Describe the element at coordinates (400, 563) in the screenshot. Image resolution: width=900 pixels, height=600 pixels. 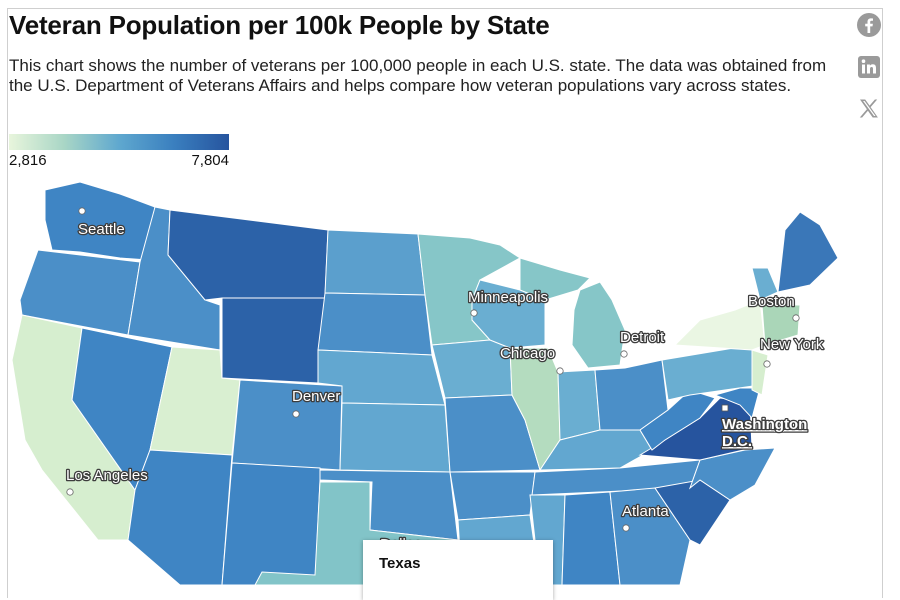
I see `tooltip-title: Texas` at that location.